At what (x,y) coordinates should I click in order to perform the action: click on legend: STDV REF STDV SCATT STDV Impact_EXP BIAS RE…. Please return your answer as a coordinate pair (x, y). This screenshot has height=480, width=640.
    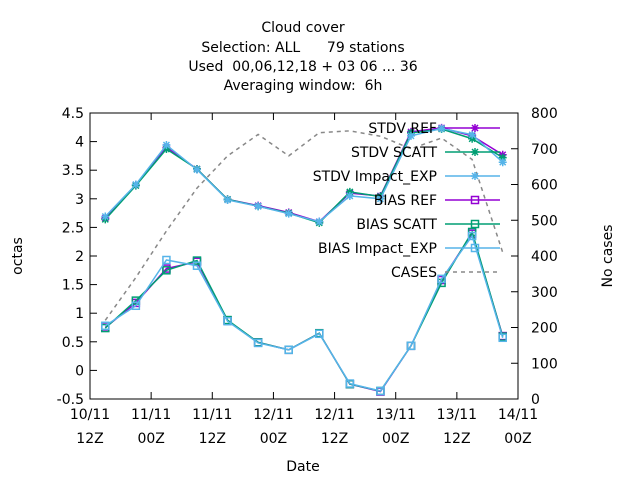
    Looking at the image, I should click on (406, 201).